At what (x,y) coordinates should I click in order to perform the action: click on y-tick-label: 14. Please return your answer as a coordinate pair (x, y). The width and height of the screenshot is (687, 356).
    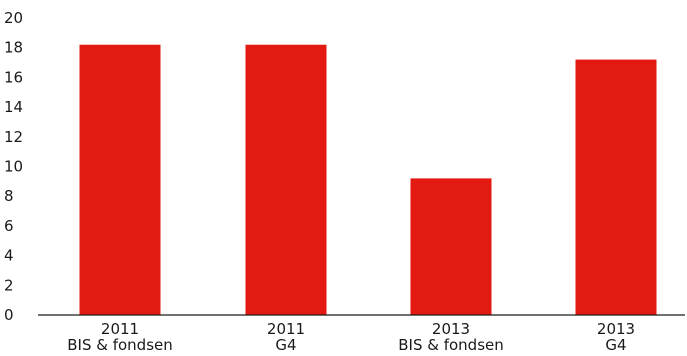
    Looking at the image, I should click on (13, 107).